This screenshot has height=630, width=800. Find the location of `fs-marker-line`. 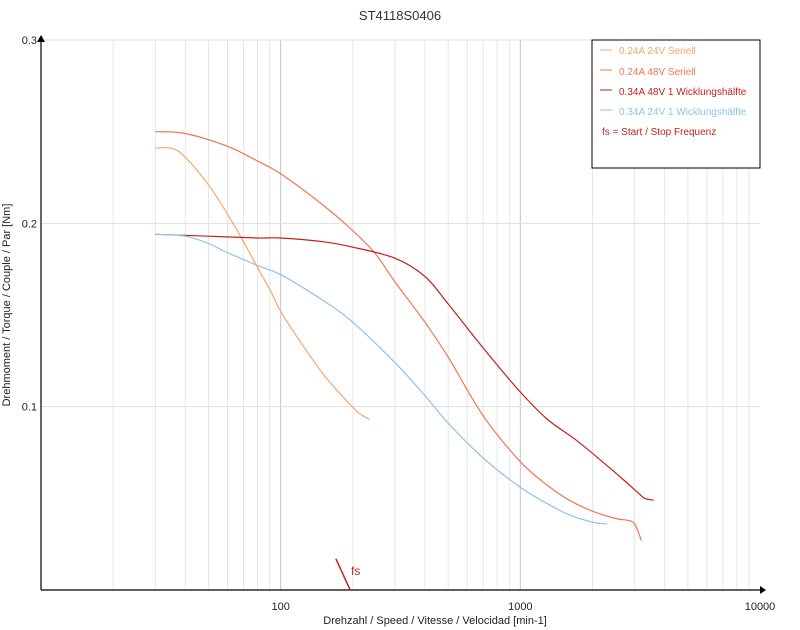

fs-marker-line is located at coordinates (343, 574).